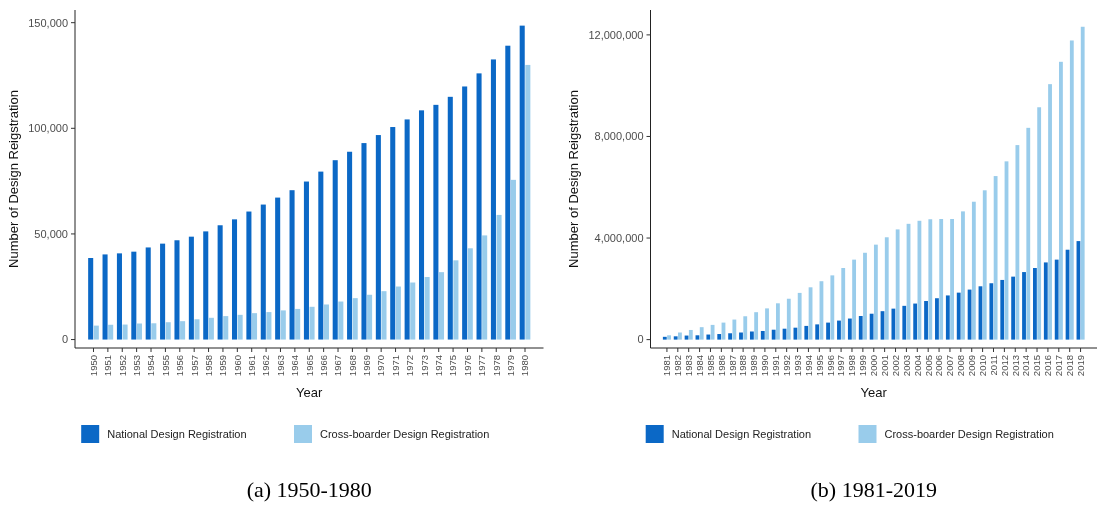 This screenshot has width=1103, height=507. Describe the element at coordinates (895, 366) in the screenshot. I see `x-tick-label: 2002` at that location.